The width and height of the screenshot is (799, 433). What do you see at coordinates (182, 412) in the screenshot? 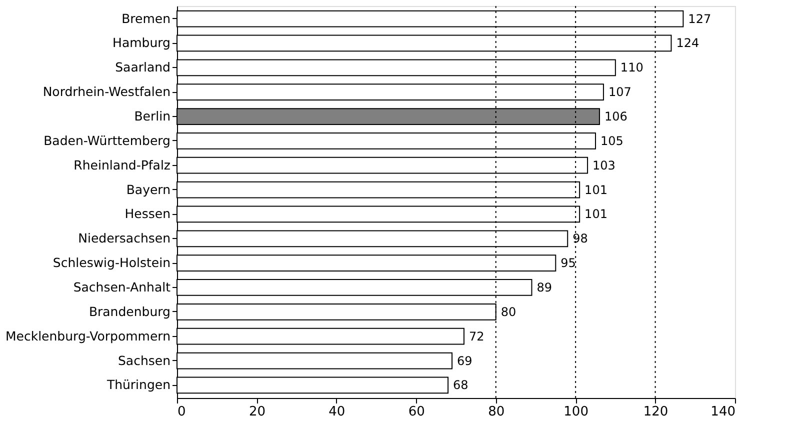
I see `x-tick-label: 0` at bounding box center [182, 412].